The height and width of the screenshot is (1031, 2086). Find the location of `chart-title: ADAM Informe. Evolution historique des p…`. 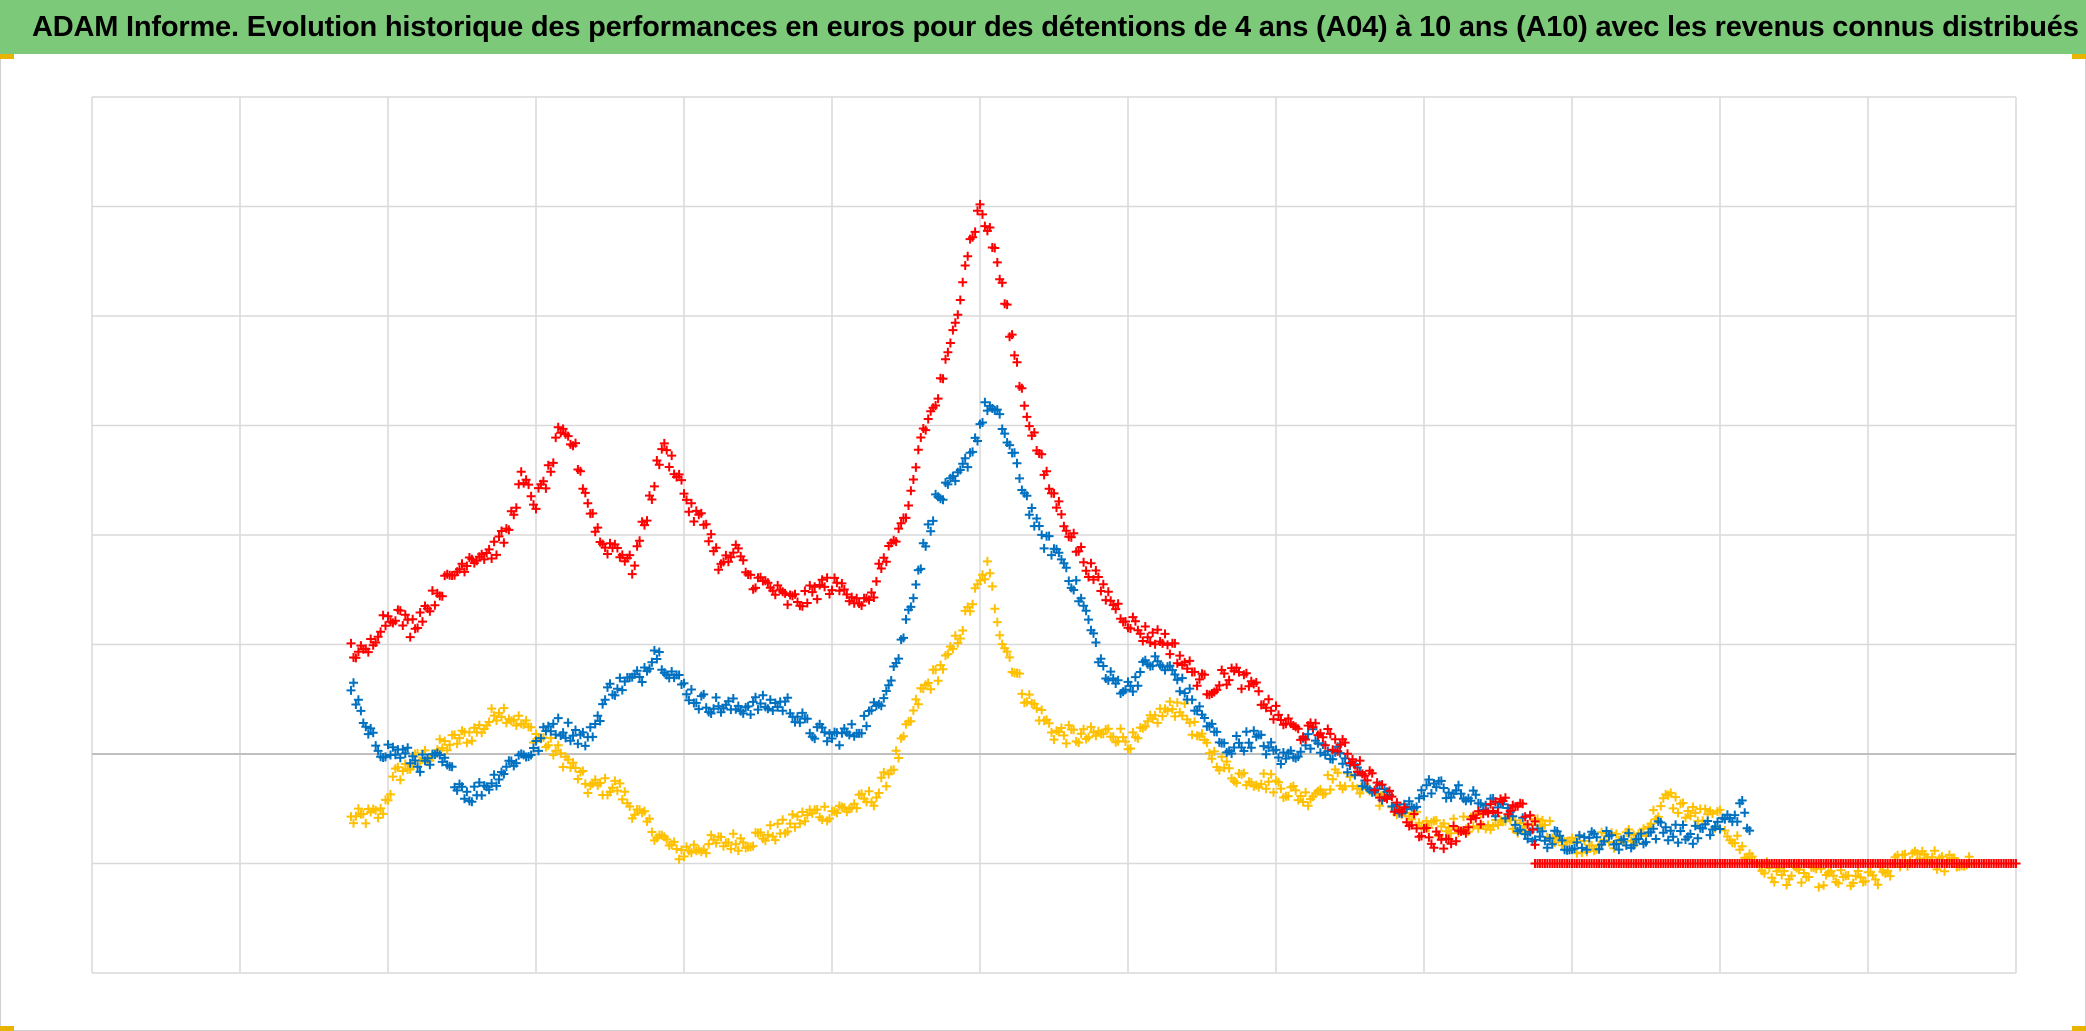

chart-title: ADAM Informe. Evolution historique des p… is located at coordinates (1055, 26).